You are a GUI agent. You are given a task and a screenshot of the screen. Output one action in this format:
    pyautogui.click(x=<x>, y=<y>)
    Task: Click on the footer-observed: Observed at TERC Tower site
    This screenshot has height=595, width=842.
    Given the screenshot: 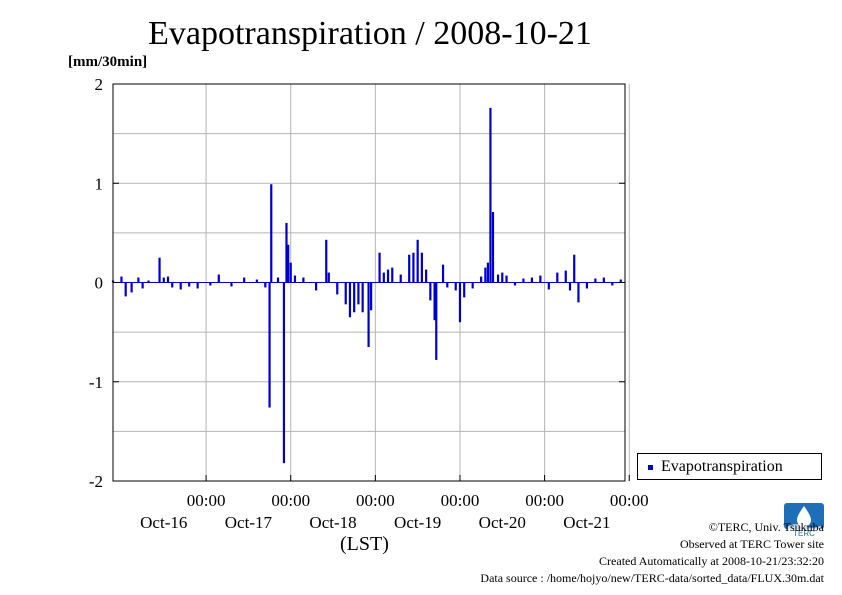 What is the action you would take?
    pyautogui.click(x=751, y=544)
    